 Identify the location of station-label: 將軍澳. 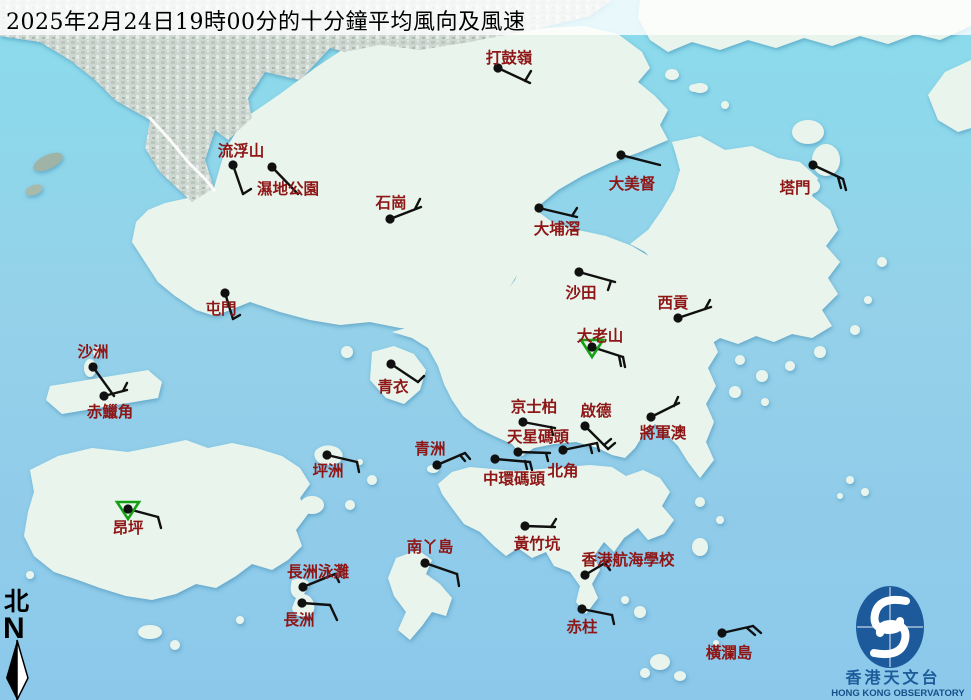
(663, 432).